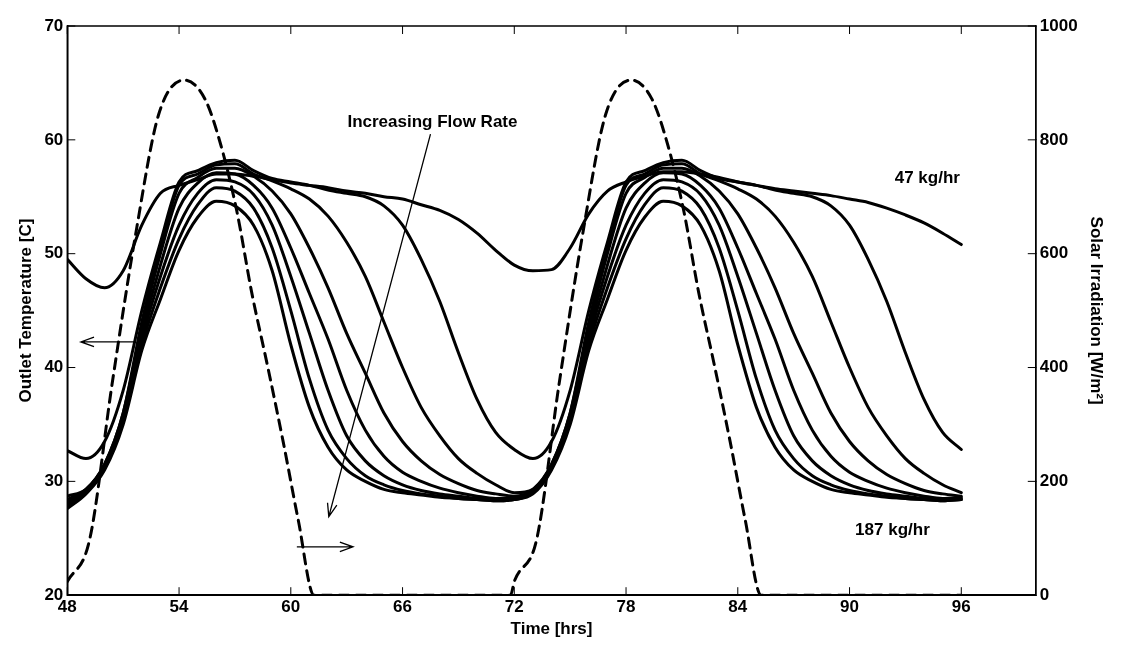 This screenshot has width=1130, height=650. I want to click on x-axis-title: Time [hrs], so click(551, 629).